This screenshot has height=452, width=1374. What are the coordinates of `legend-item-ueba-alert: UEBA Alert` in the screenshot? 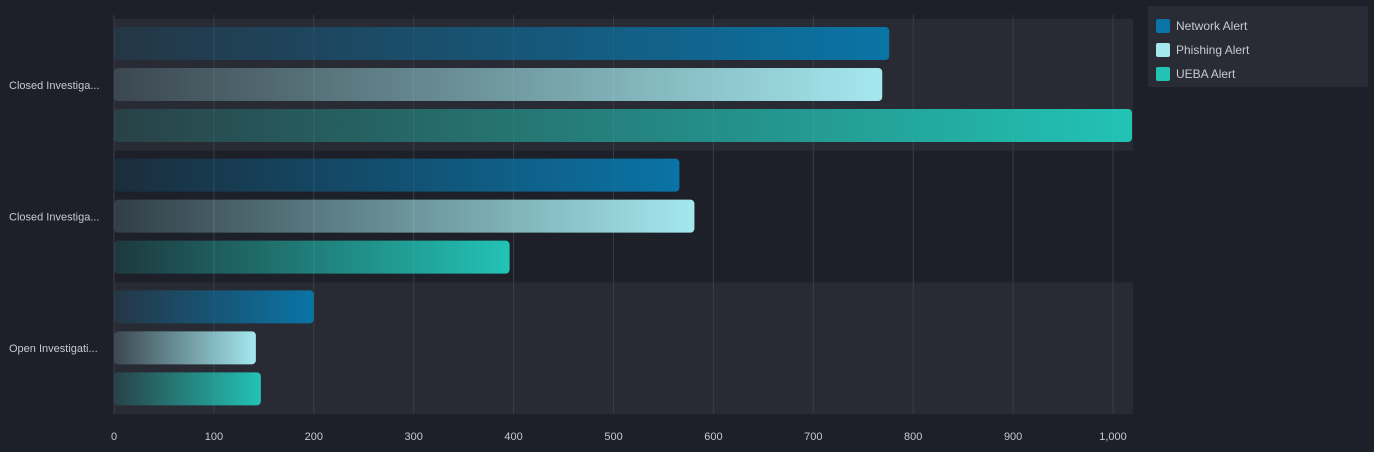 It's located at (1258, 74).